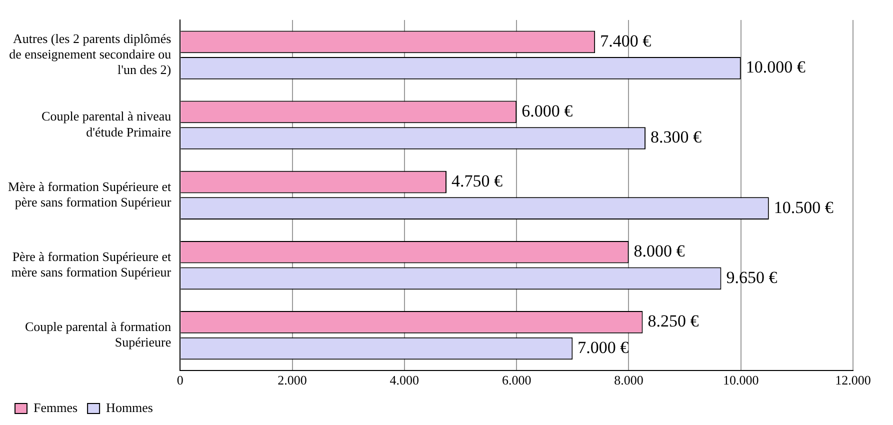 This screenshot has width=893, height=425. I want to click on data-label: 4.750 €, so click(477, 181).